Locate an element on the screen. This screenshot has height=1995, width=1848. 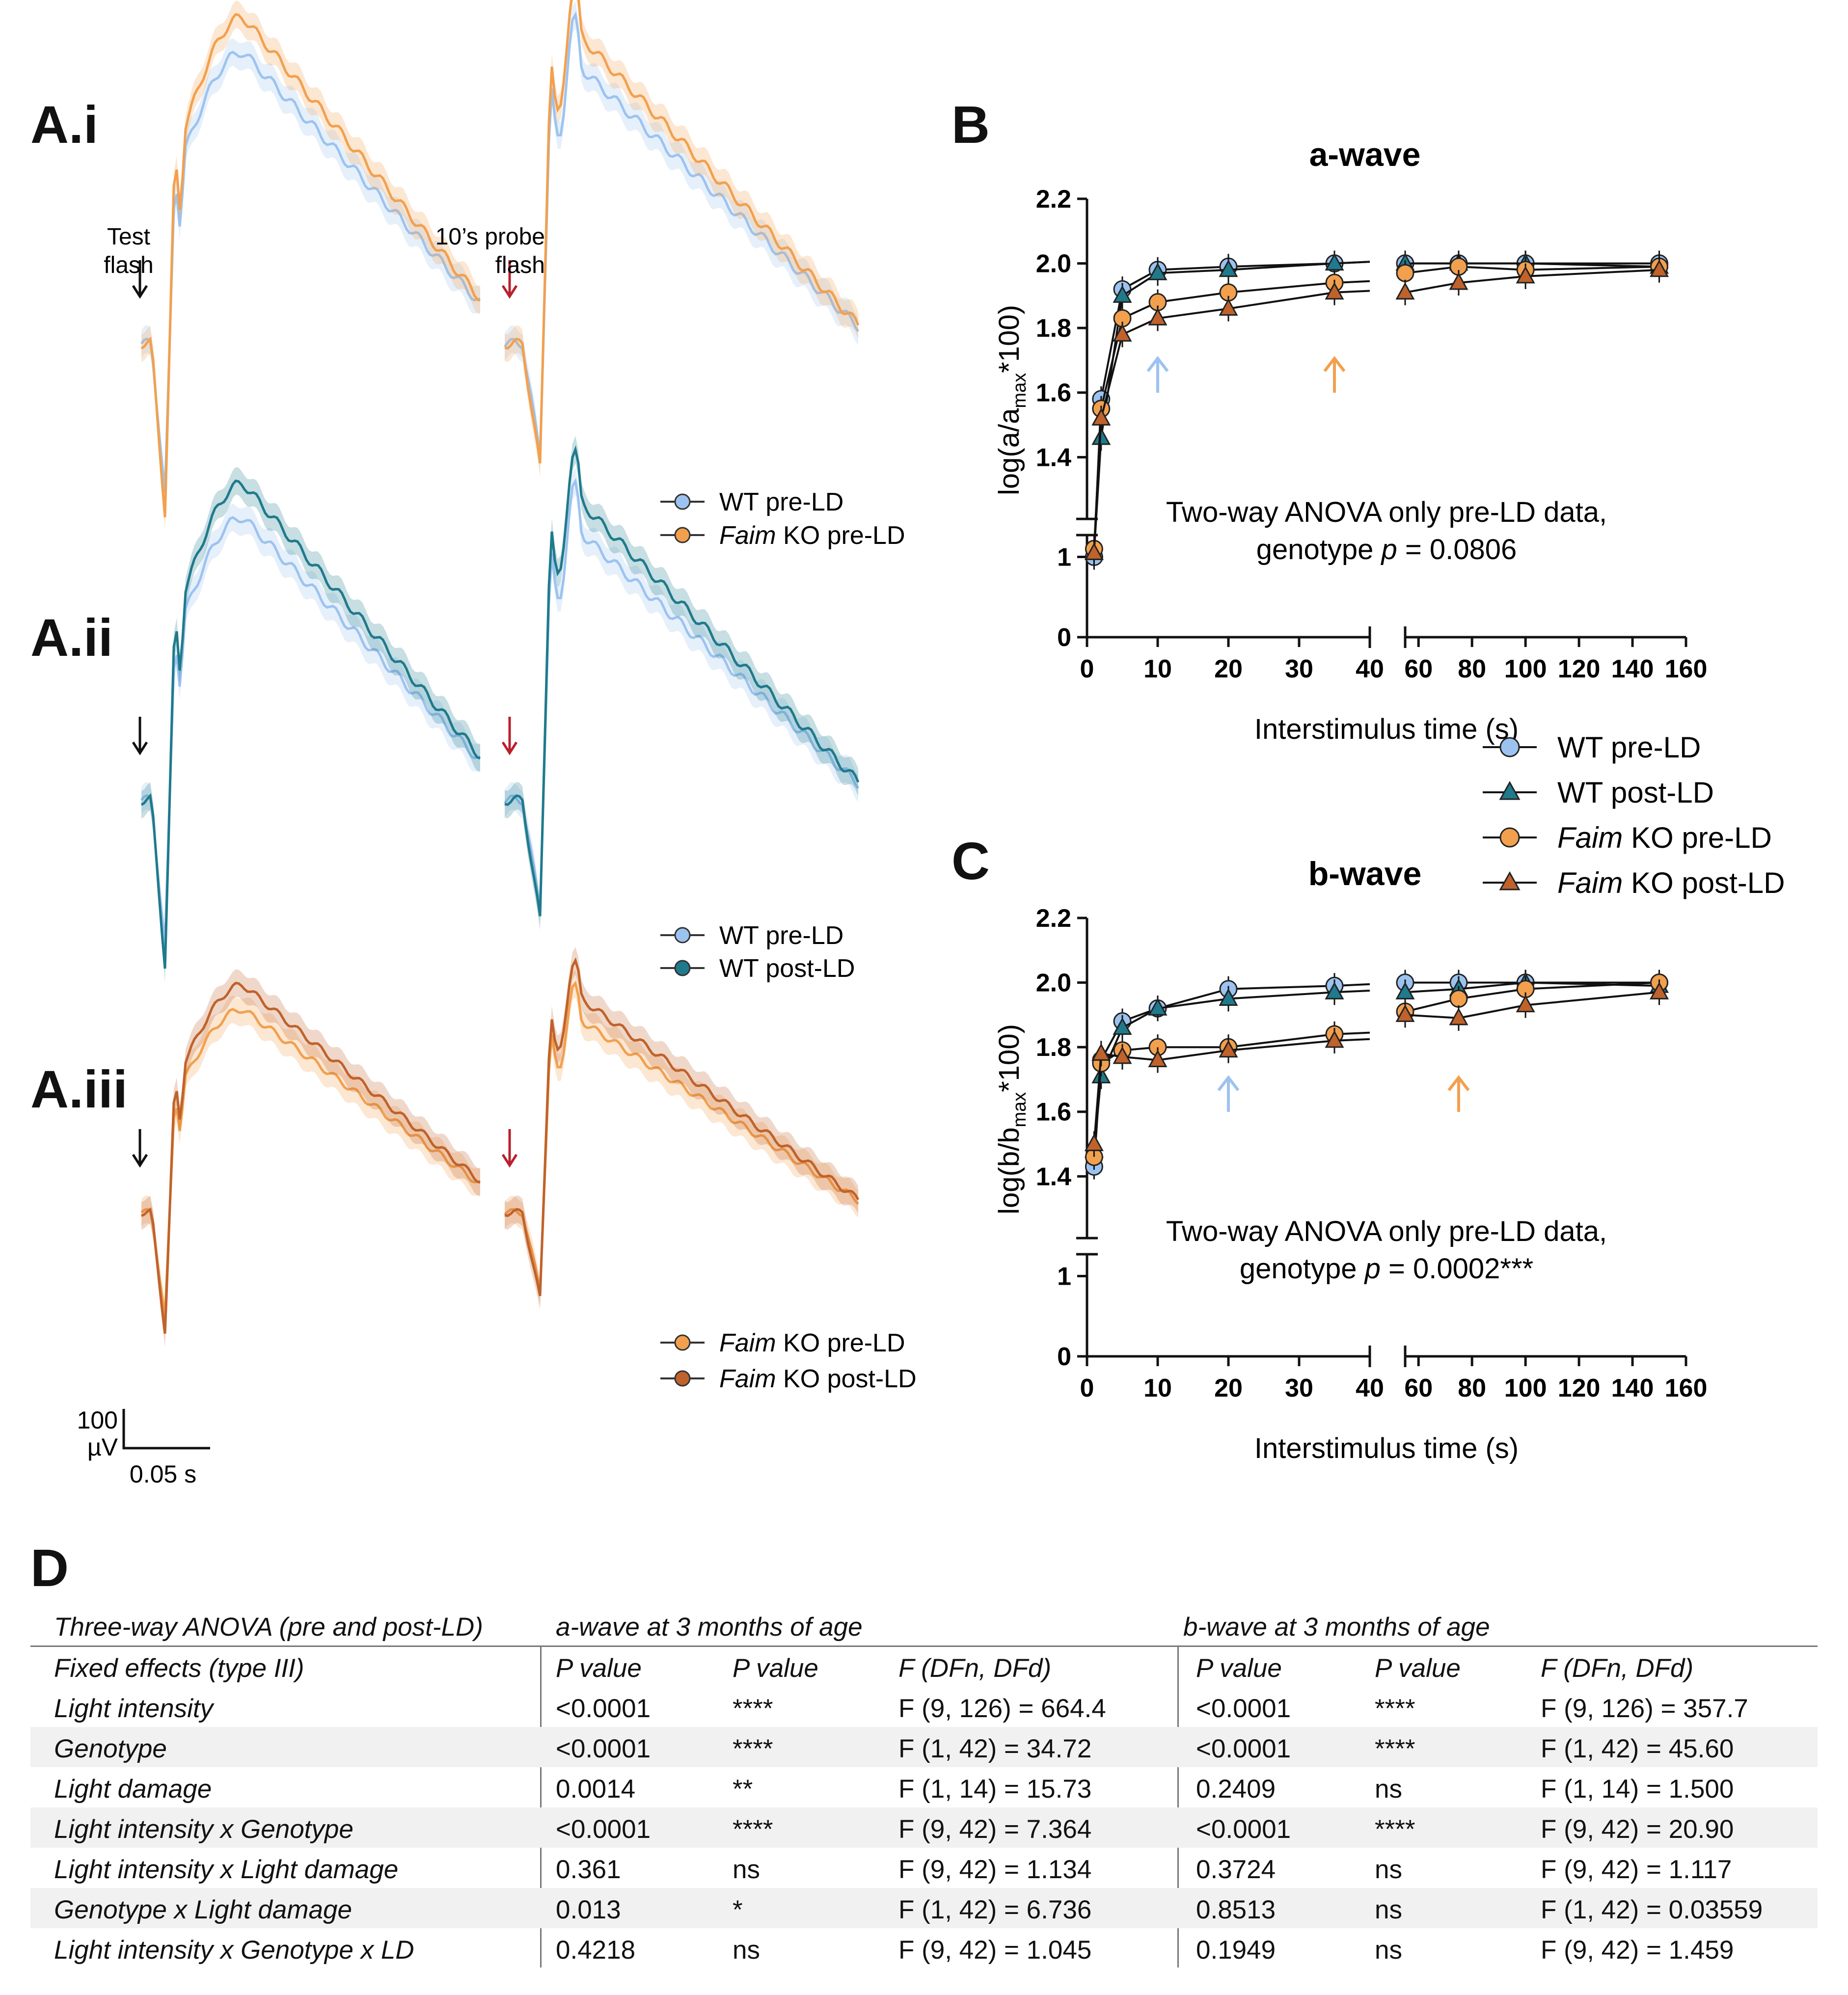
x-tick-label: 60 is located at coordinates (1418, 1388).